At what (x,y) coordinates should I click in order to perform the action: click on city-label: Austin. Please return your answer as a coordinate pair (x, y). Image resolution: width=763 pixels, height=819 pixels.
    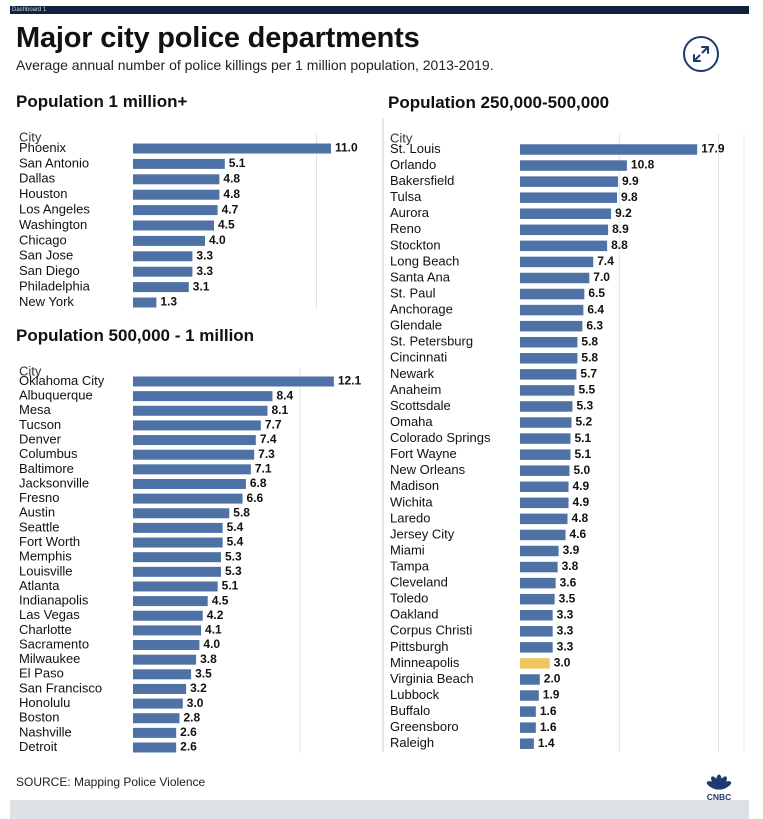
    Looking at the image, I should click on (37, 512).